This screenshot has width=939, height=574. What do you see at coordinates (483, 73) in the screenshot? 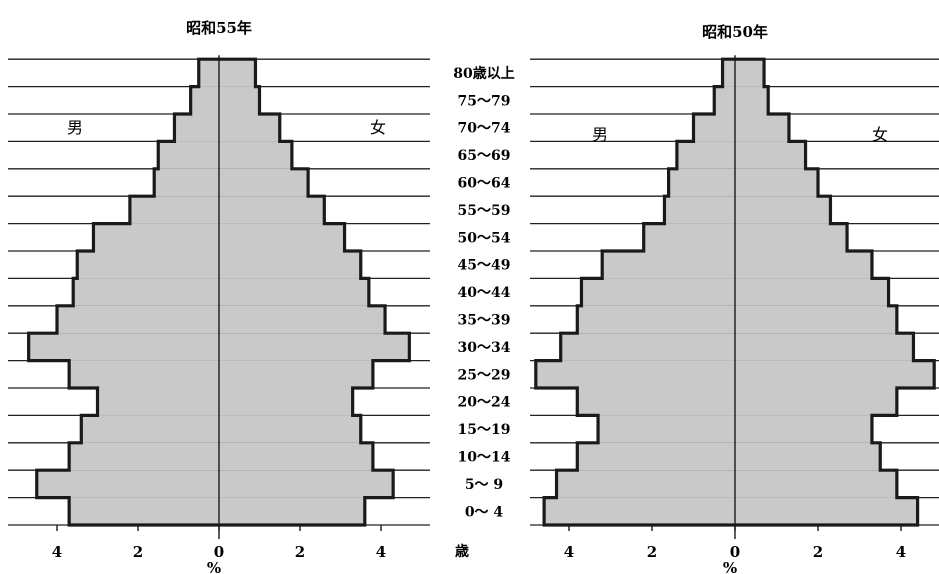
I see `age-group-label: 80歳以上` at bounding box center [483, 73].